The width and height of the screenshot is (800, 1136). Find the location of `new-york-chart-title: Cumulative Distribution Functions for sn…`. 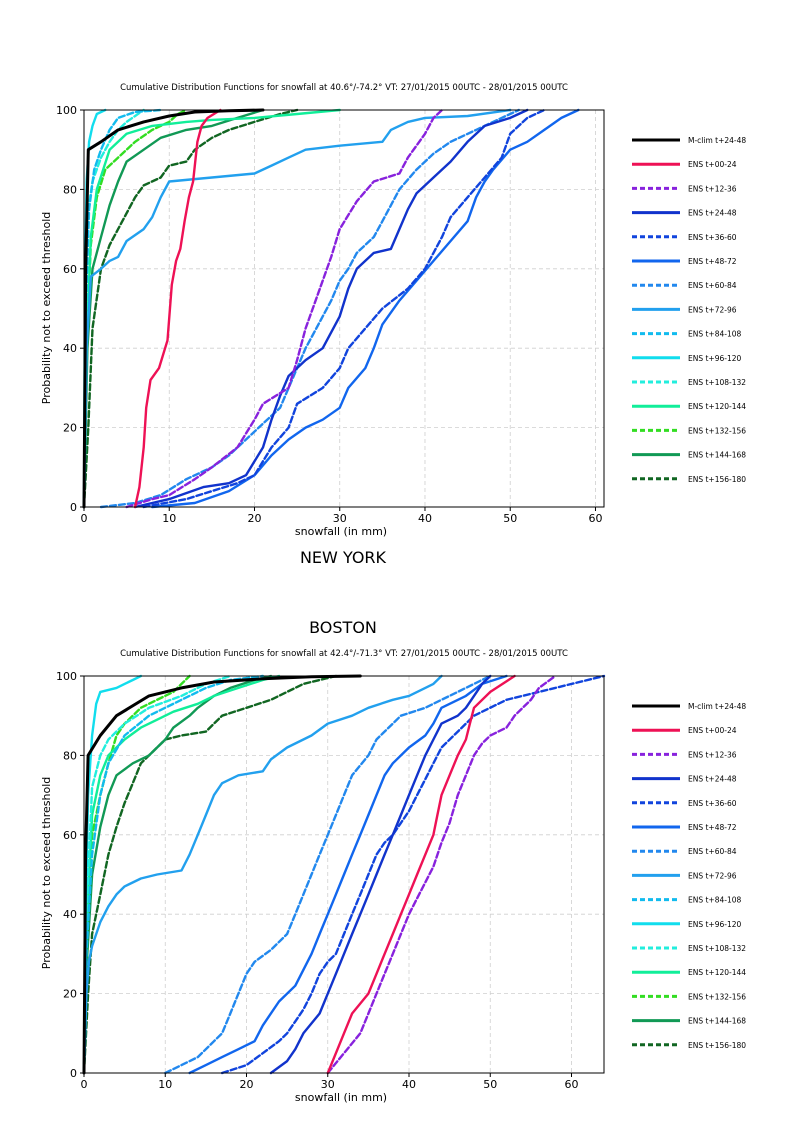

new-york-chart-title: Cumulative Distribution Functions for sn… is located at coordinates (344, 88).